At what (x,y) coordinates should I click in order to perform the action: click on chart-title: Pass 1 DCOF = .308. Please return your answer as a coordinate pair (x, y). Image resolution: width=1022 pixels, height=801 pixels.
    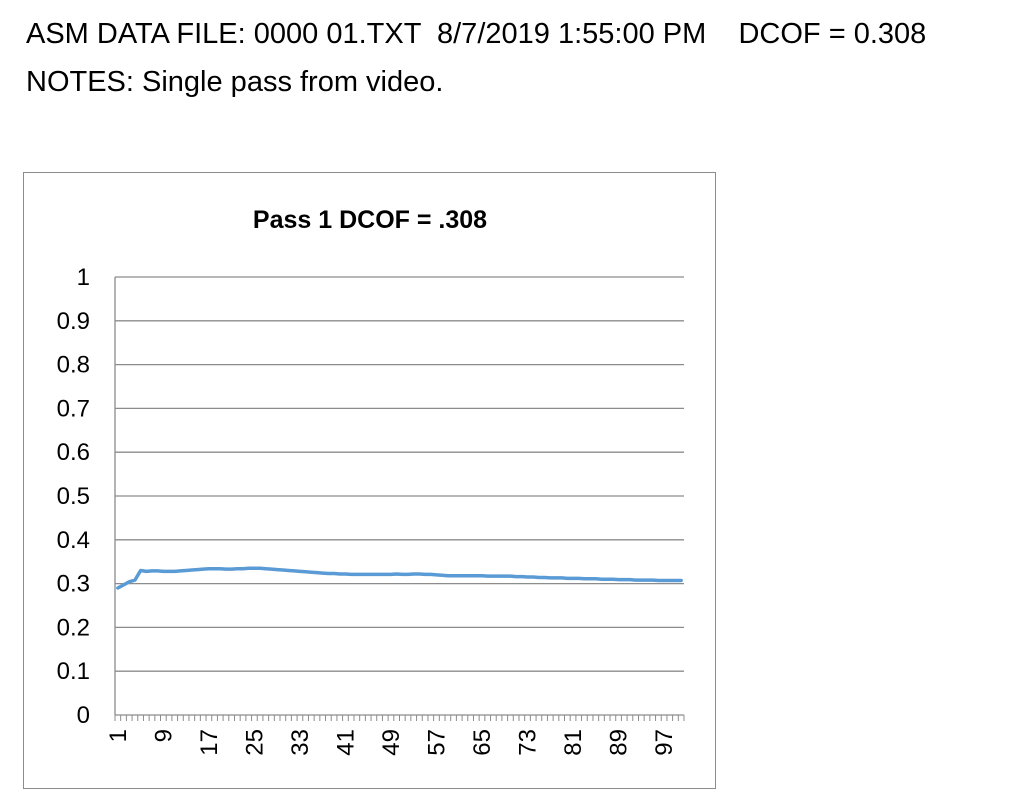
    Looking at the image, I should click on (370, 220).